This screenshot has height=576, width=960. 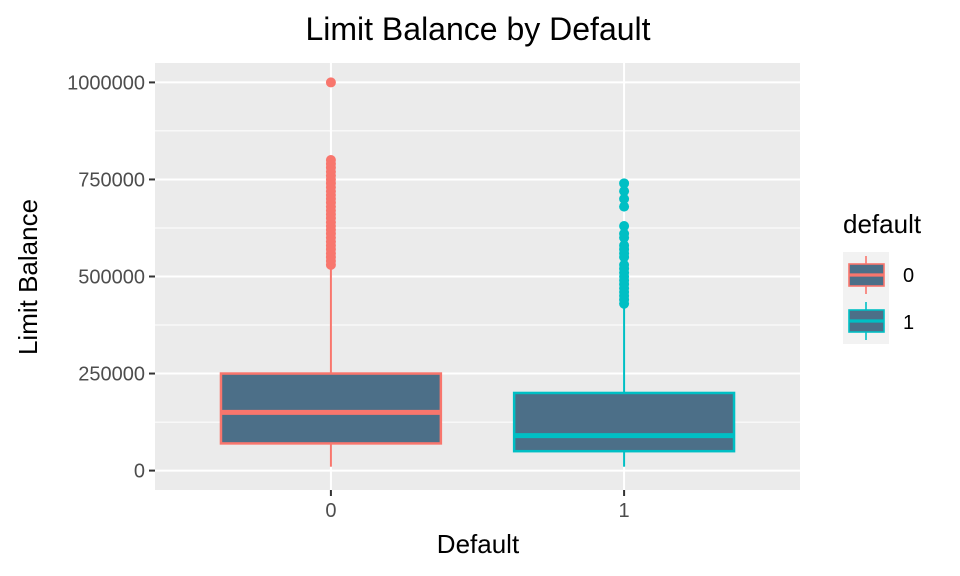 I want to click on y-tick-label: 1000000, so click(x=106, y=83).